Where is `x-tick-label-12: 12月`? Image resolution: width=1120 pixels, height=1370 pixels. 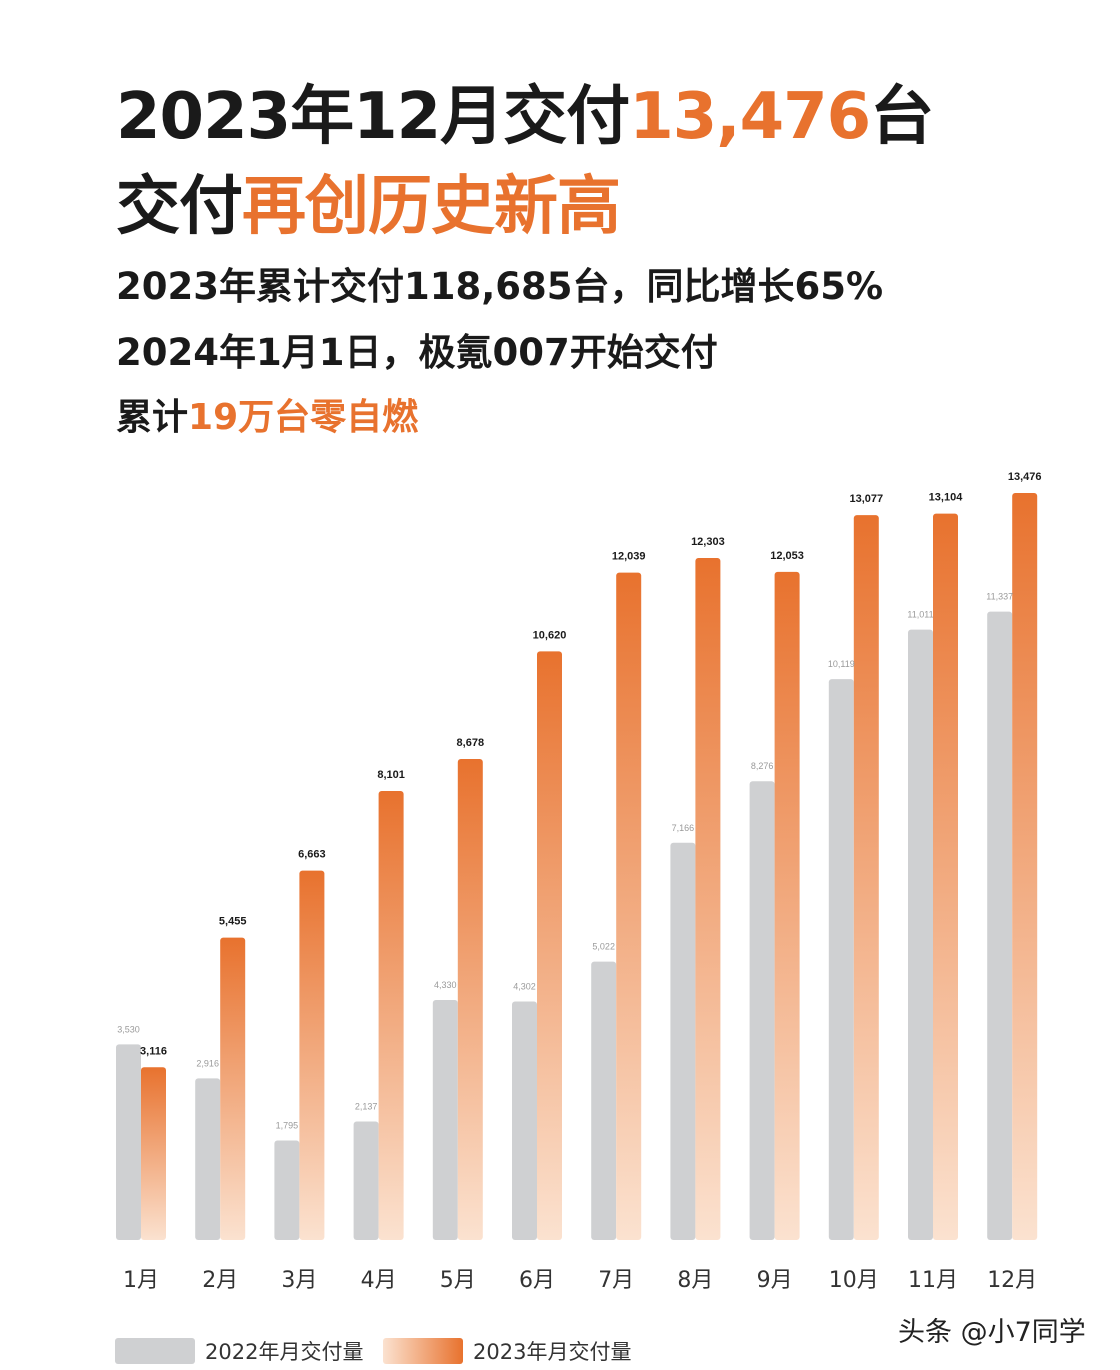 x-tick-label-12: 12月 is located at coordinates (1012, 1280).